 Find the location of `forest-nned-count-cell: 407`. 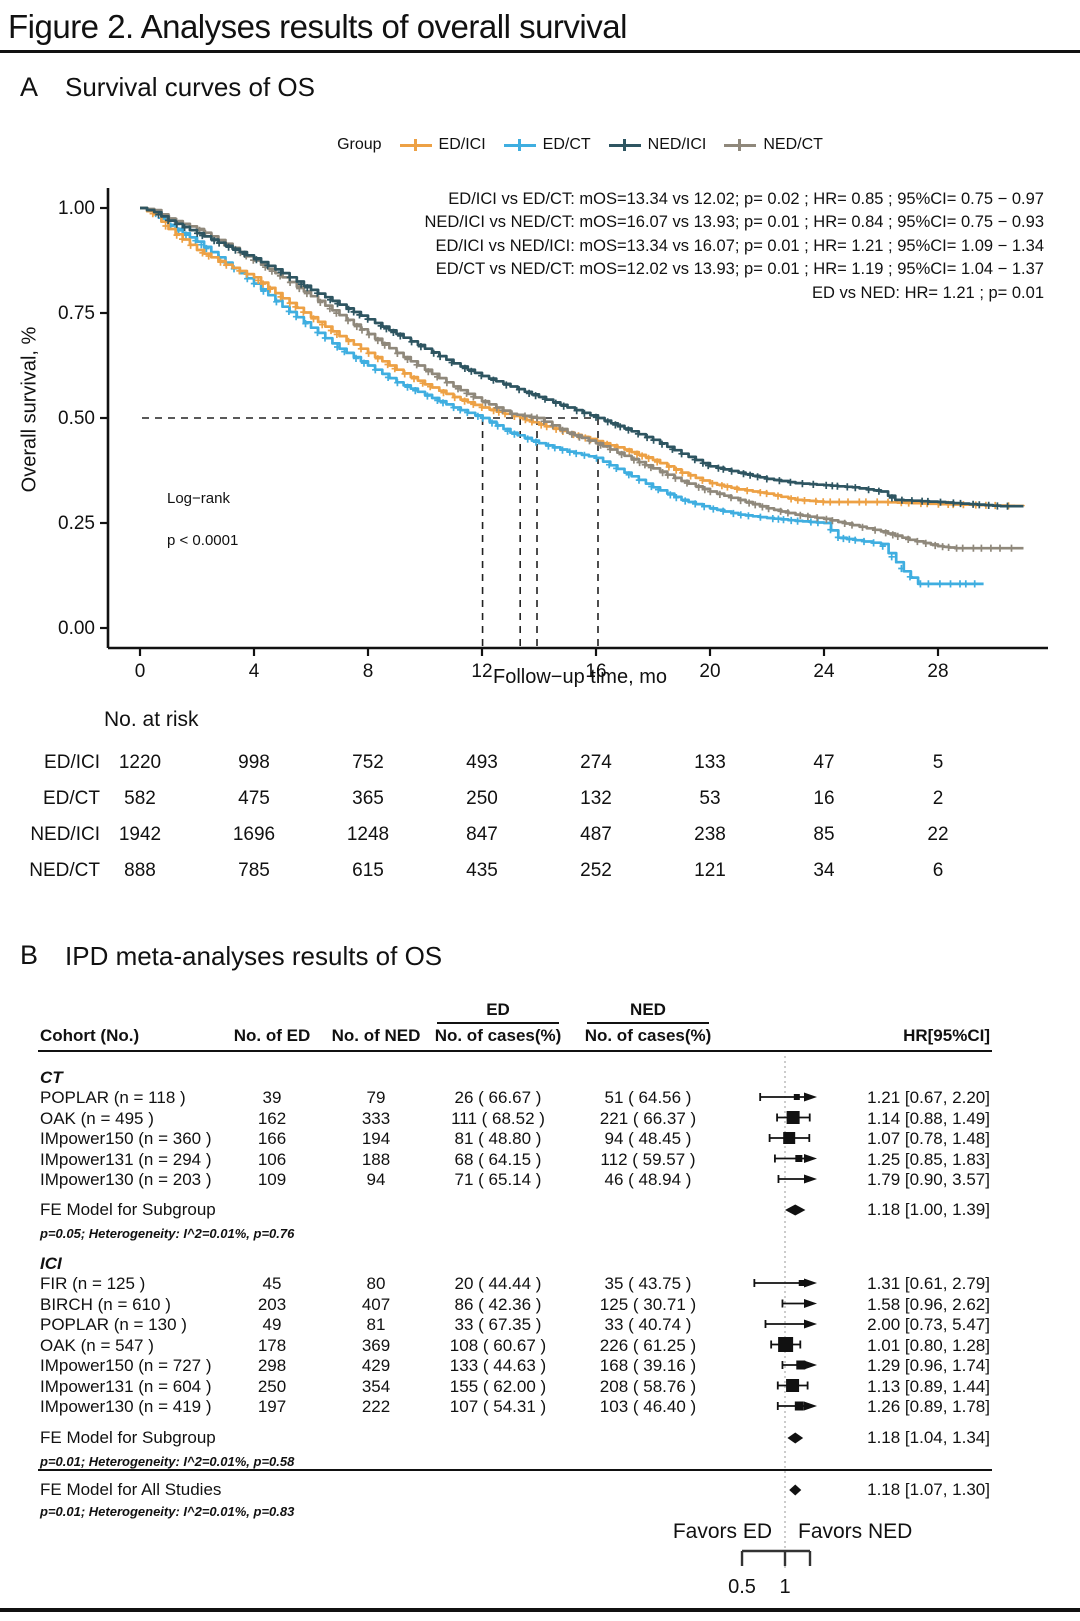

forest-nned-count-cell: 407 is located at coordinates (376, 1304).